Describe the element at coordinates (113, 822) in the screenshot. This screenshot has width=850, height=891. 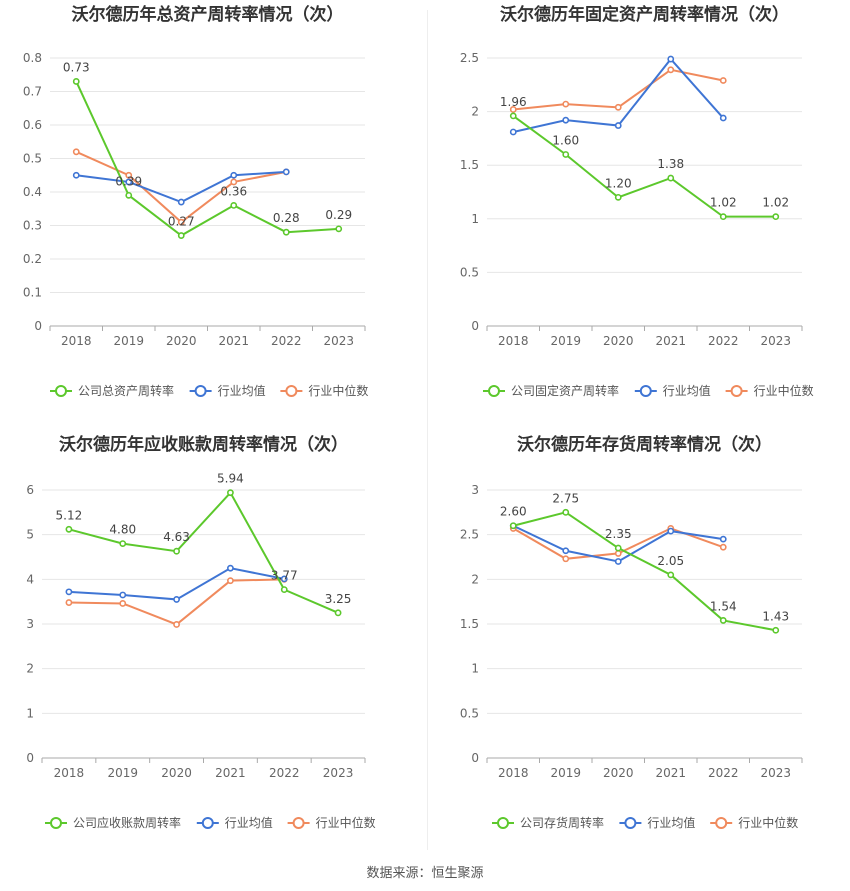
I see `legend-item-company: 公司应收账款周转率` at that location.